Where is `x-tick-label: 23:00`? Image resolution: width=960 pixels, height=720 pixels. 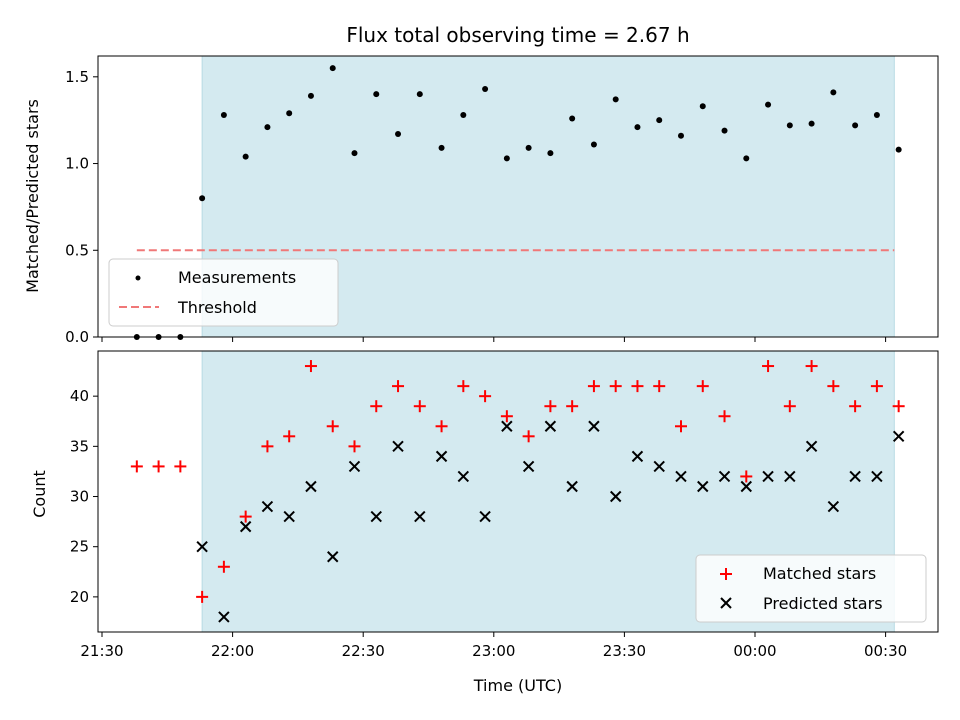
x-tick-label: 23:00 is located at coordinates (493, 651).